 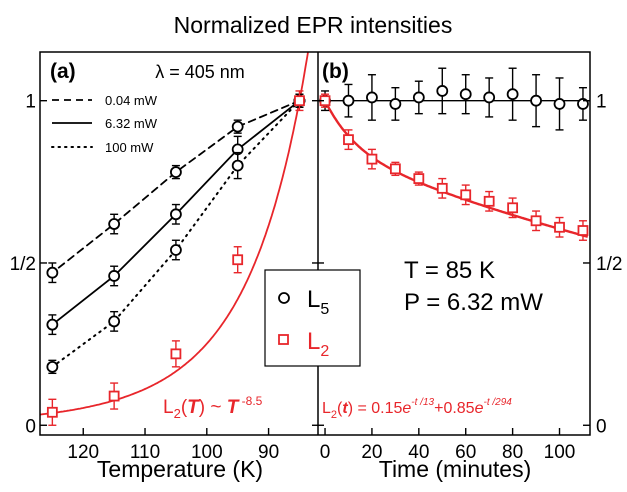 What do you see at coordinates (131, 100) in the screenshot?
I see `legend-label-0: 0.04 mW` at bounding box center [131, 100].